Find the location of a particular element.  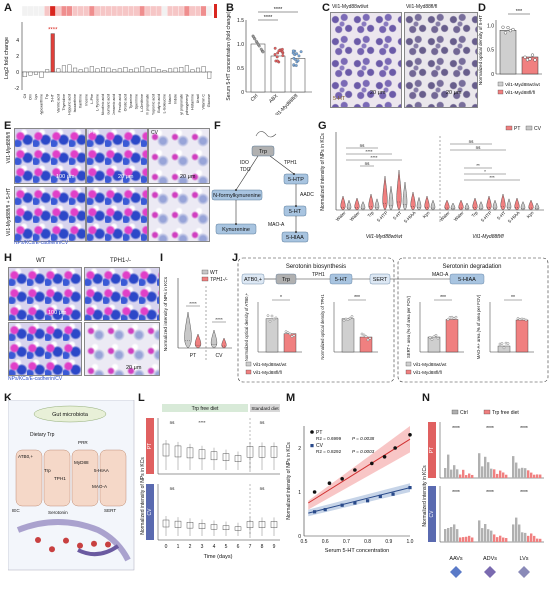

h-scale-1: 100 μm is located at coordinates (57, 313).